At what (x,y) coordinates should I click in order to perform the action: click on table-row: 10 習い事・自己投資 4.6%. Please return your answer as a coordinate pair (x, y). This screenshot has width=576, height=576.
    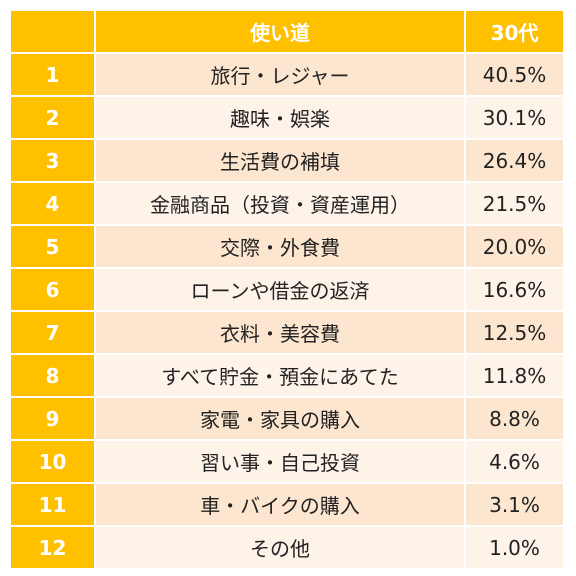
    Looking at the image, I should click on (287, 461).